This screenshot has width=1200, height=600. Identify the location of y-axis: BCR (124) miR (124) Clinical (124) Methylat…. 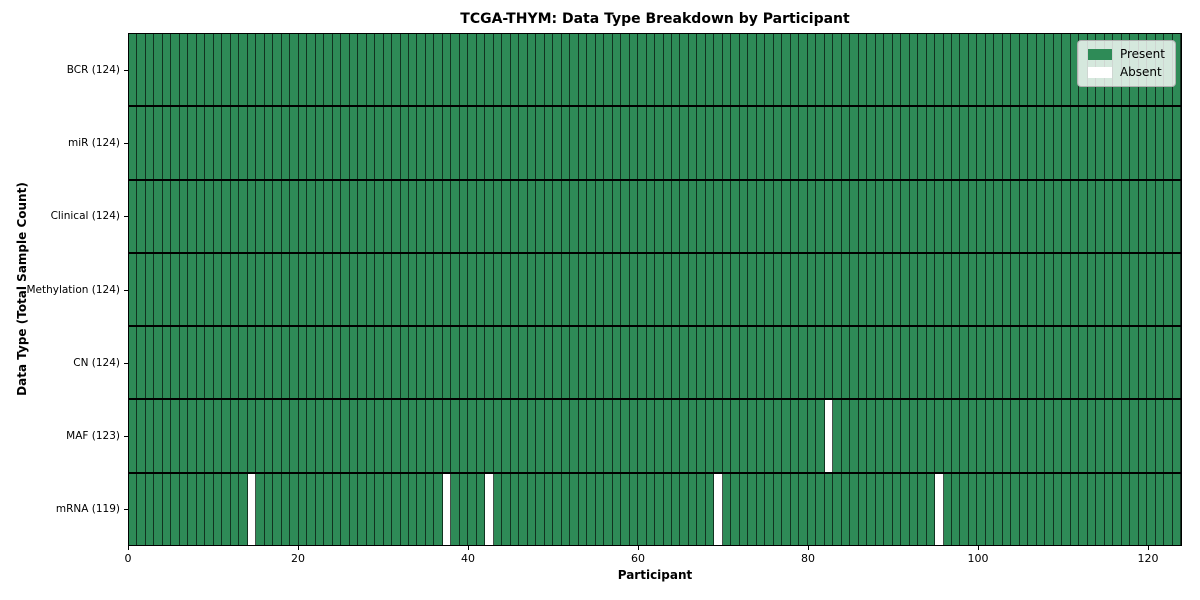
(64, 289).